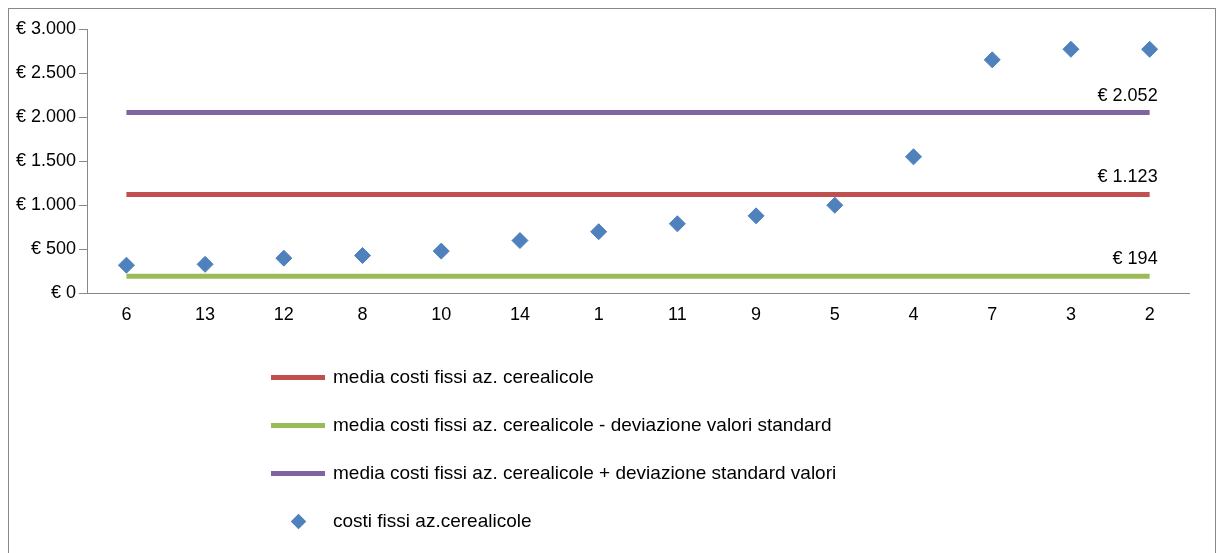 This screenshot has width=1231, height=553. I want to click on x-tick-label: 14, so click(519, 314).